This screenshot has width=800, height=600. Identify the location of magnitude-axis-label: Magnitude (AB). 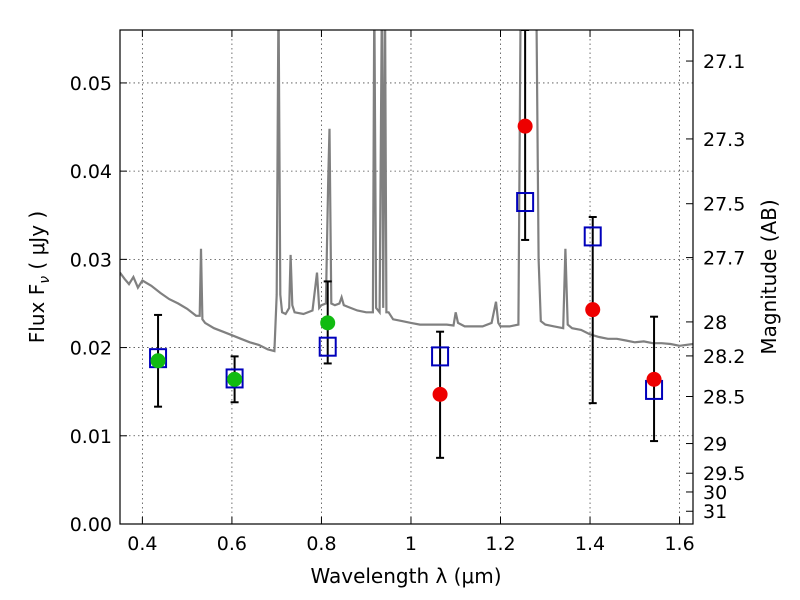
(769, 276).